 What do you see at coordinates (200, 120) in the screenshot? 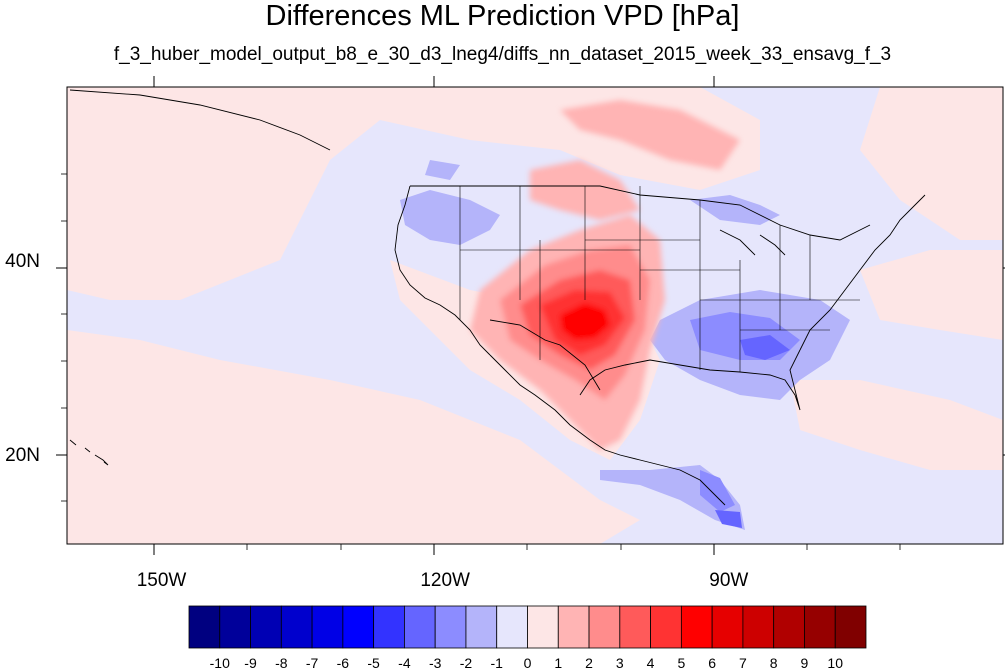
I see `alaska-coast` at bounding box center [200, 120].